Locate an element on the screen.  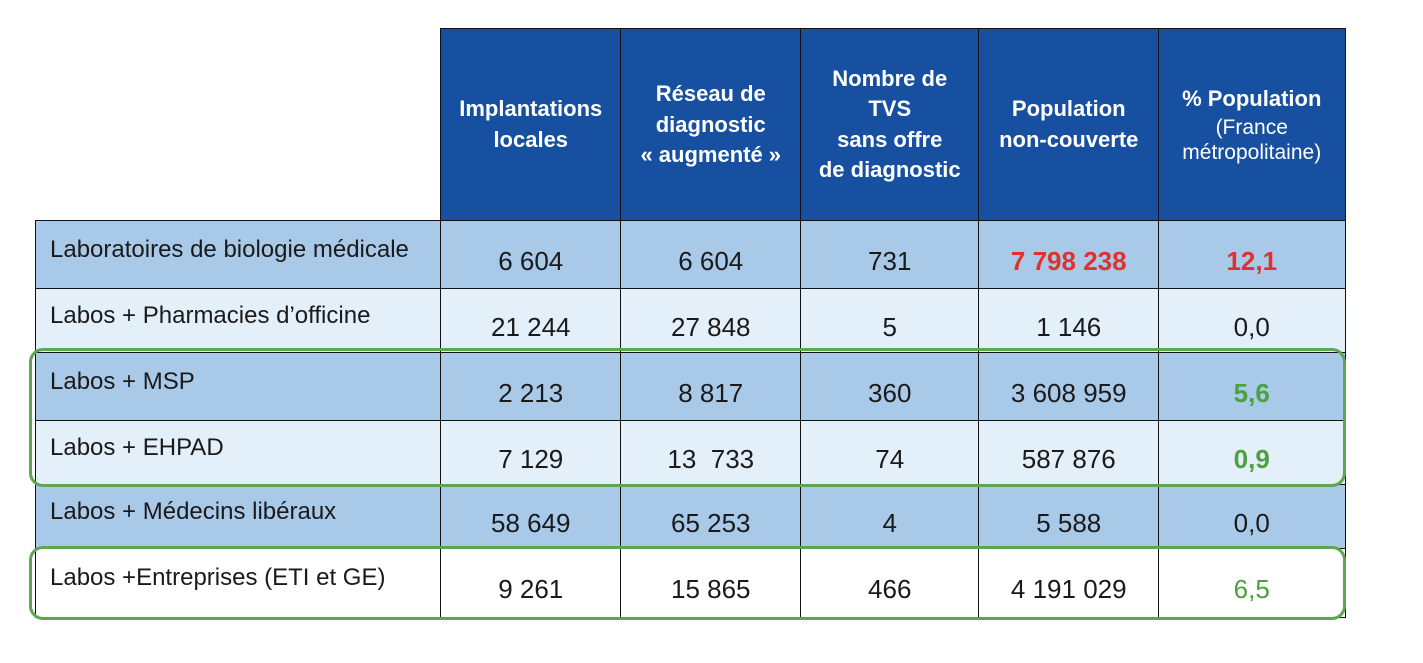
cell-implantations: 58 649 is located at coordinates (531, 517).